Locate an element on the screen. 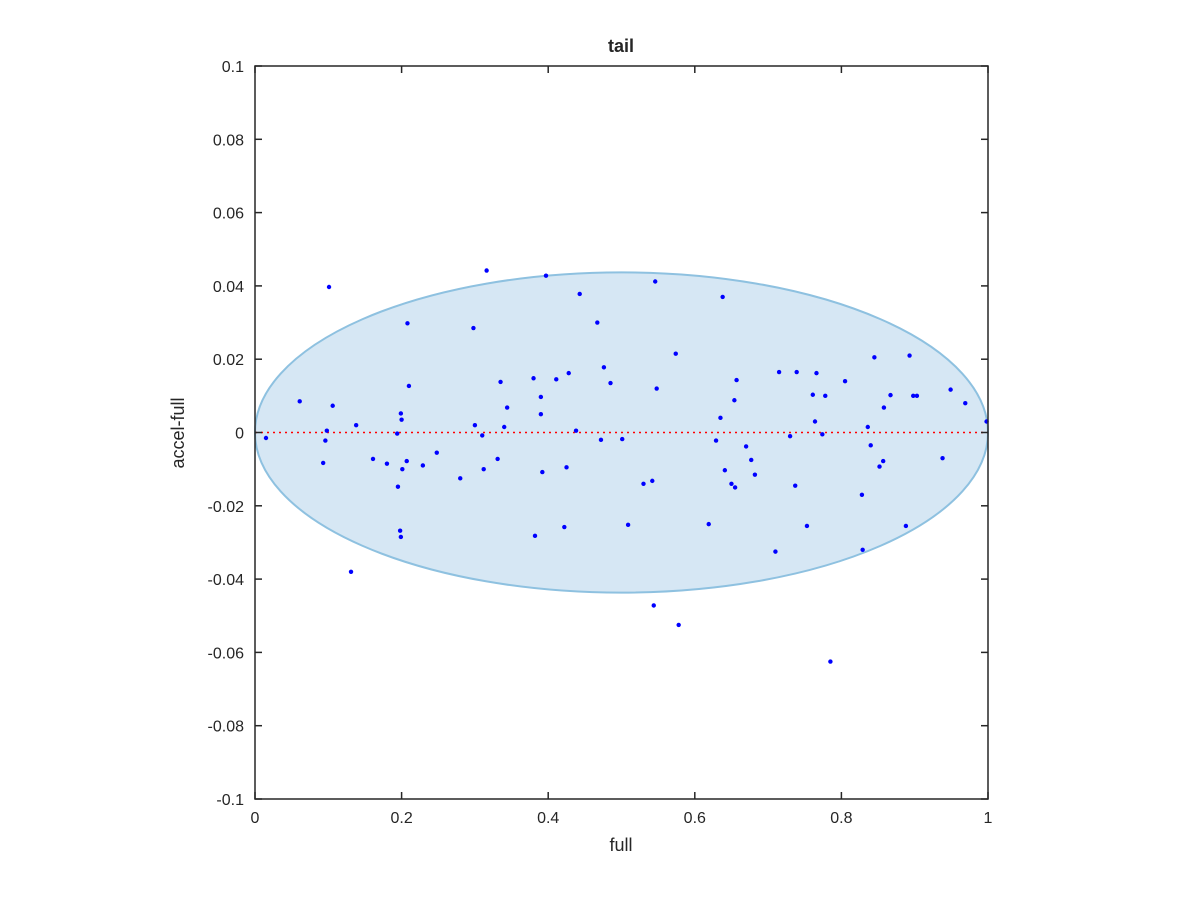 The width and height of the screenshot is (1200, 900). y-tick-label: -0.04 is located at coordinates (226, 580).